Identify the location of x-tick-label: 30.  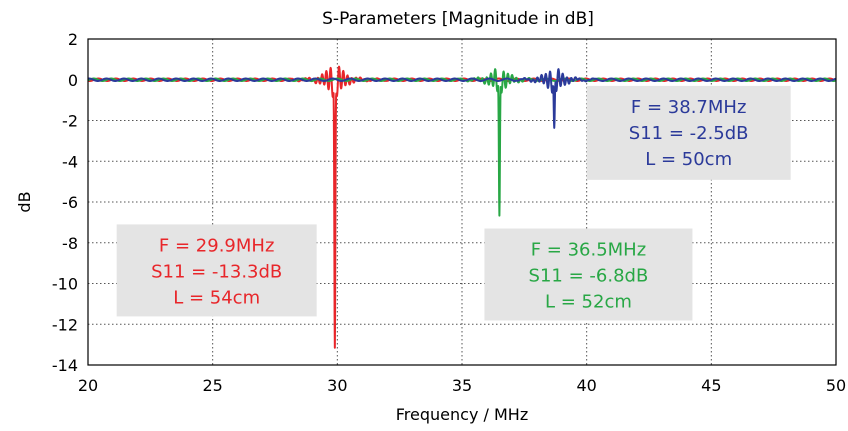
(337, 385).